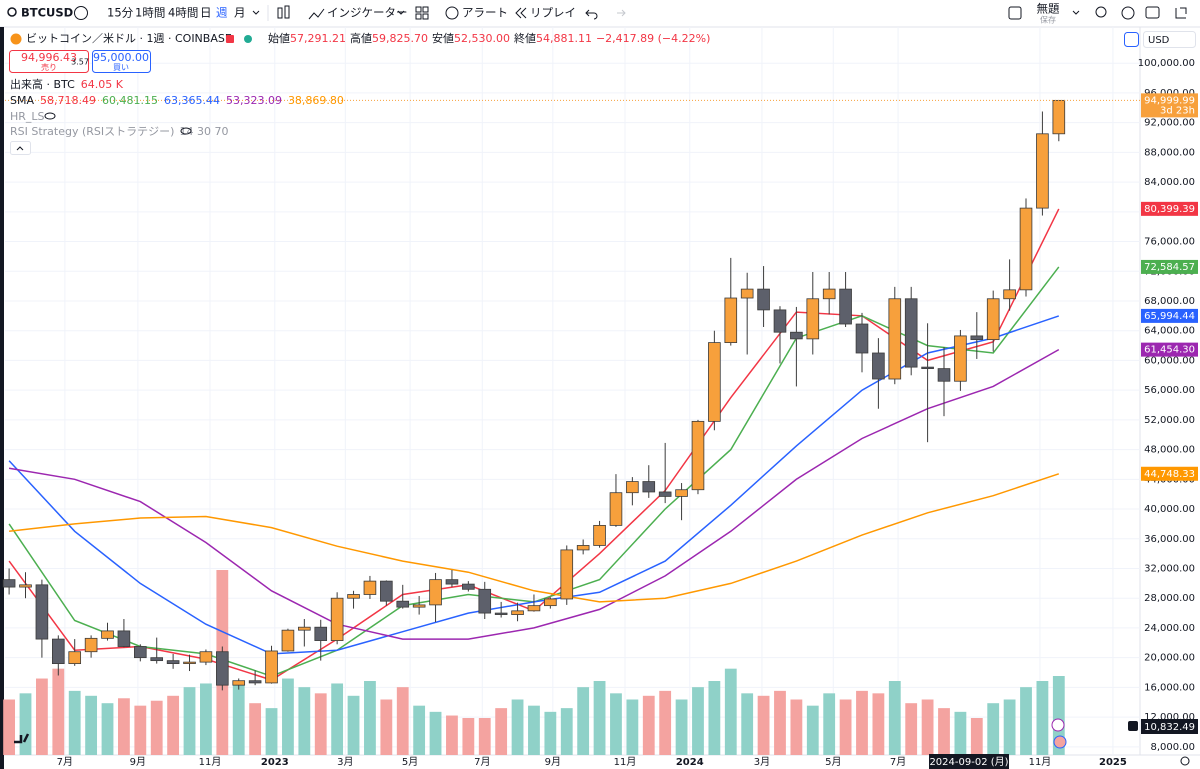  What do you see at coordinates (1128, 13) in the screenshot?
I see `settings-icon` at bounding box center [1128, 13].